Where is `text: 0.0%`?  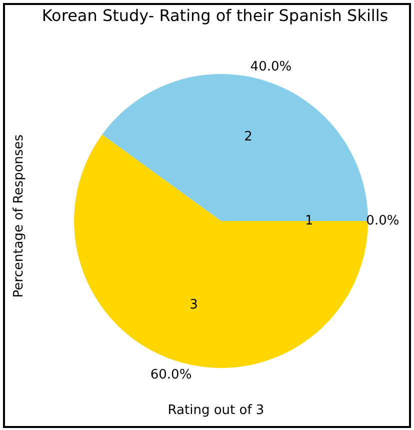
text: 0.0% is located at coordinates (383, 221).